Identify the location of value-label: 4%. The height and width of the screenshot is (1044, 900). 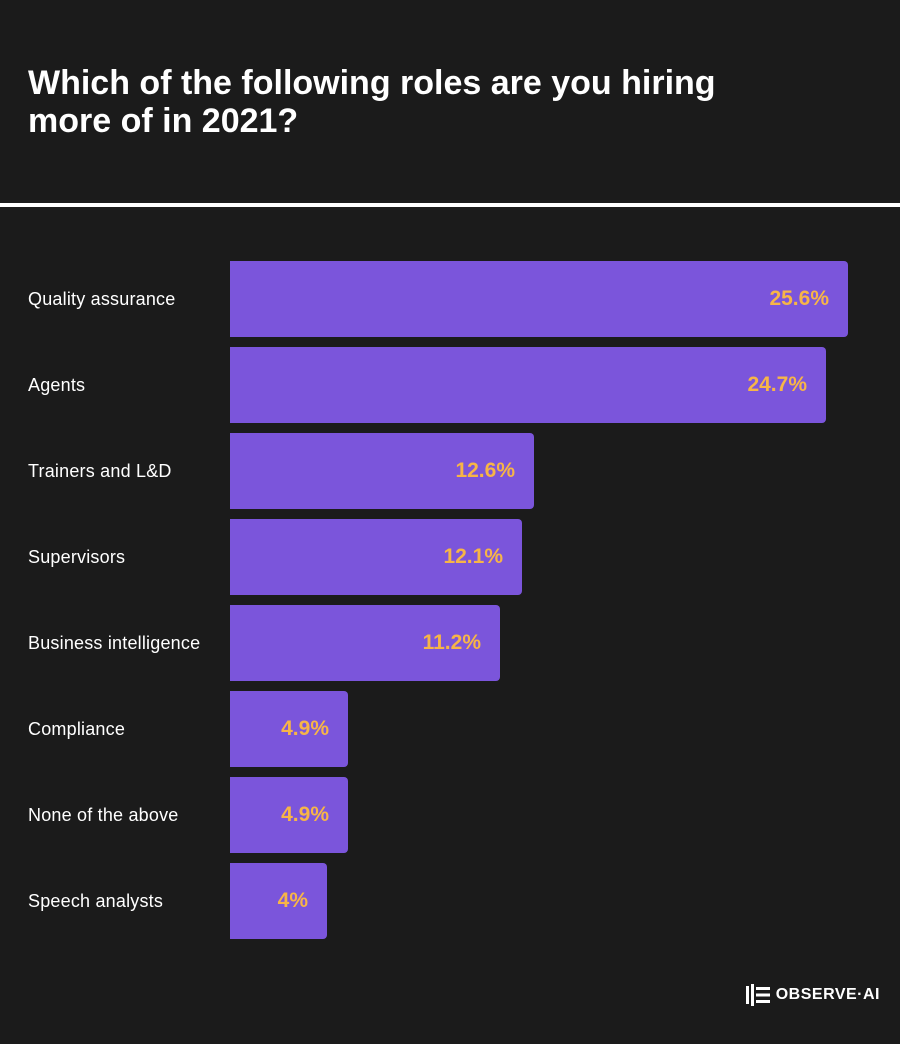
(292, 900).